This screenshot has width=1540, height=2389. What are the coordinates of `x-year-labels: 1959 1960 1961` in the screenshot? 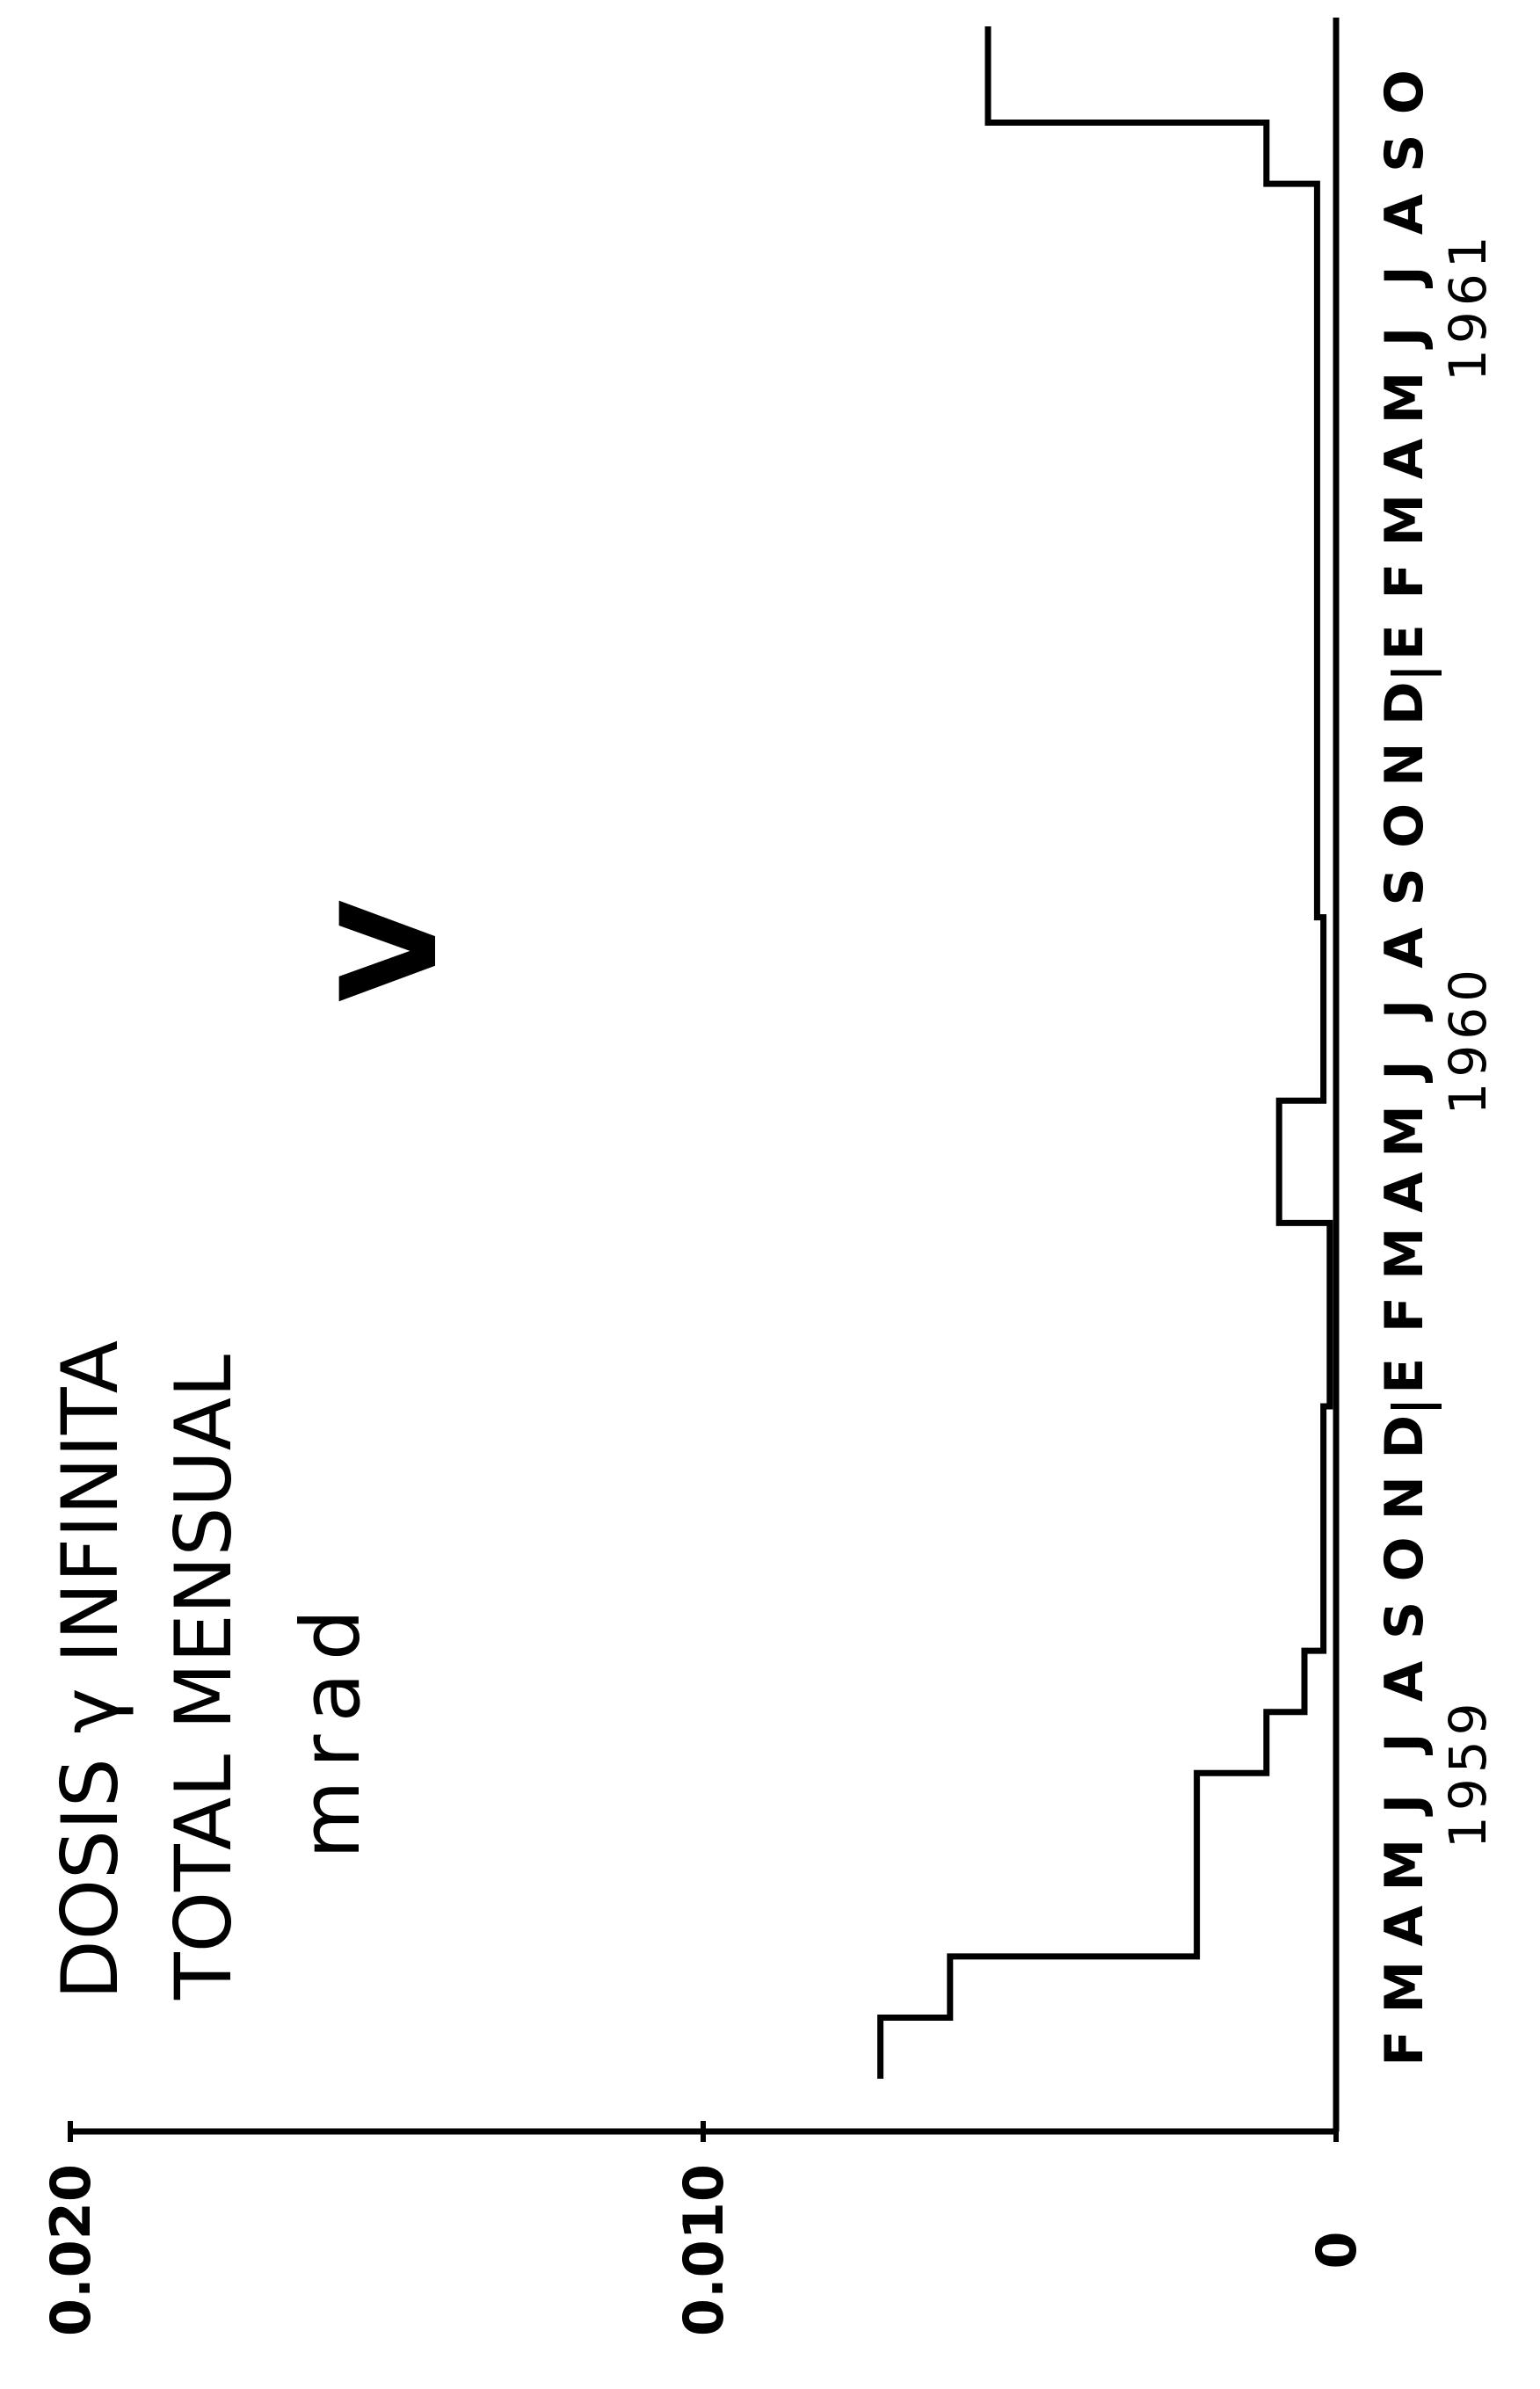 It's located at (1468, 1039).